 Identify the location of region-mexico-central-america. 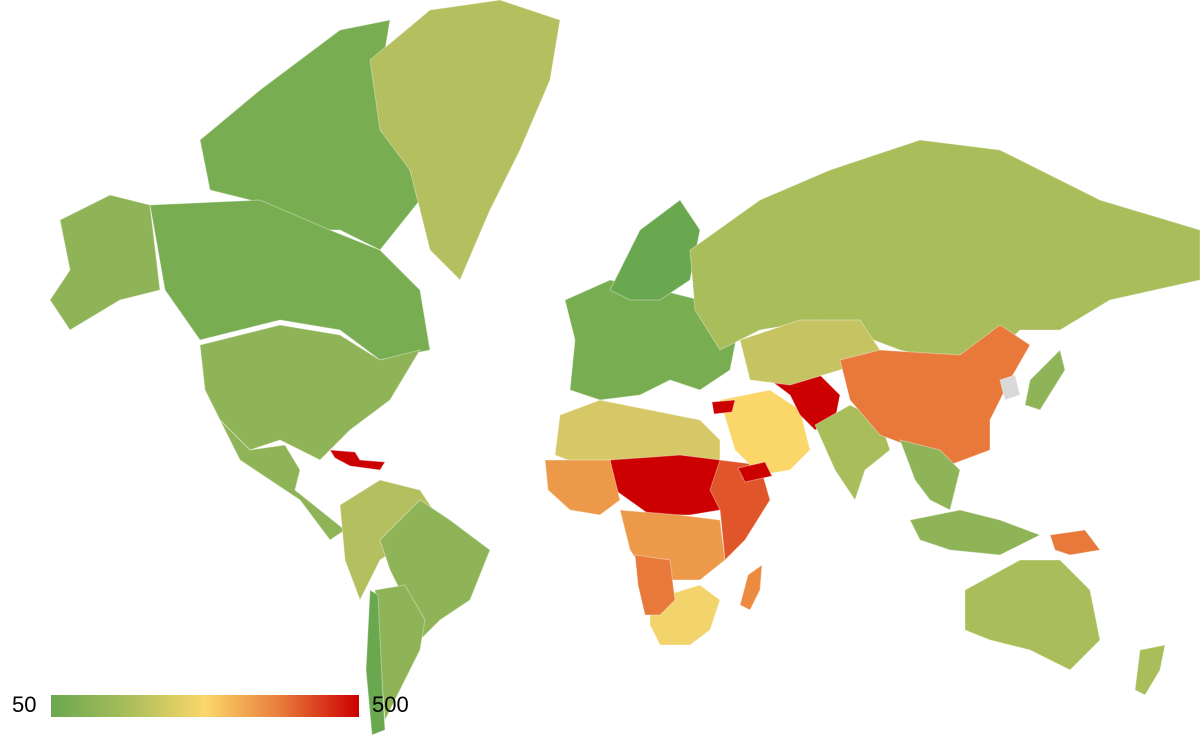
(282, 480).